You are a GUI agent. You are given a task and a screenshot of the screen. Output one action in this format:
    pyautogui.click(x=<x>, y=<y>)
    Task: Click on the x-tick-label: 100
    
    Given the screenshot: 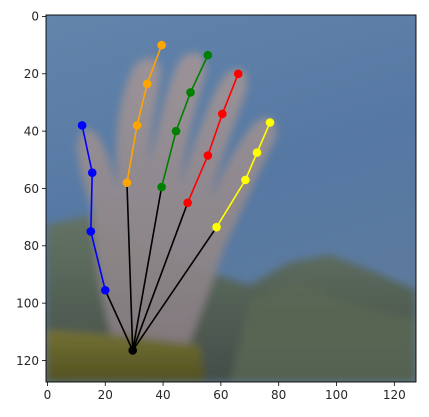 What is the action you would take?
    pyautogui.click(x=336, y=395)
    